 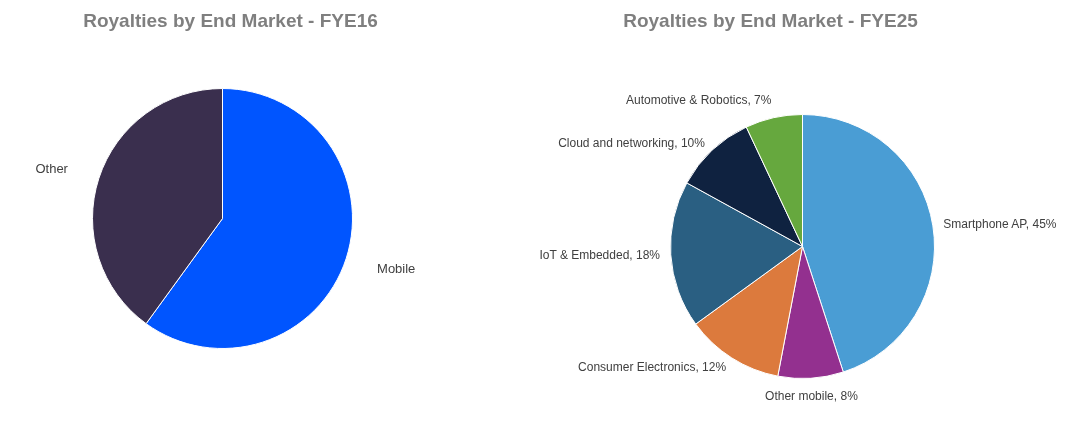 I want to click on chart-title: Royalties by End Market - FYE25, so click(x=771, y=20).